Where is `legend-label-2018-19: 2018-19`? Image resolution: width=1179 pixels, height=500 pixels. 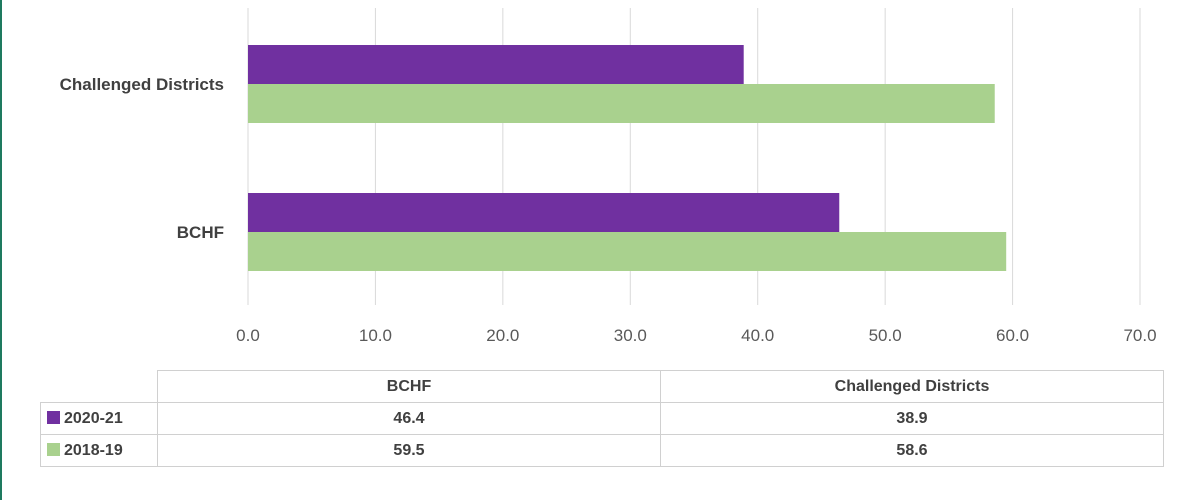
legend-label-2018-19: 2018-19 is located at coordinates (93, 450).